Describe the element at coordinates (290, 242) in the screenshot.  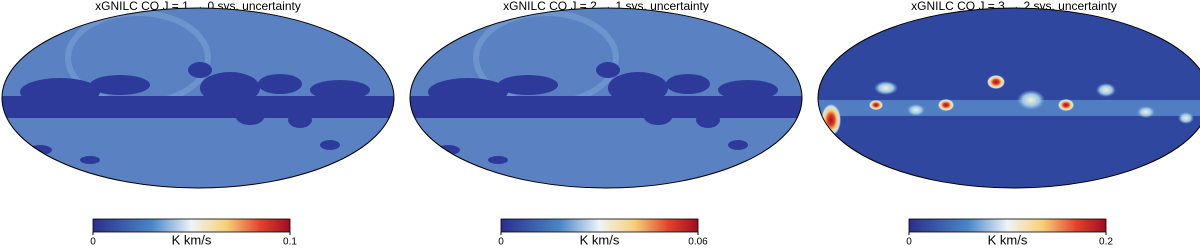
I see `colorbar-tick-label: 0.1` at that location.